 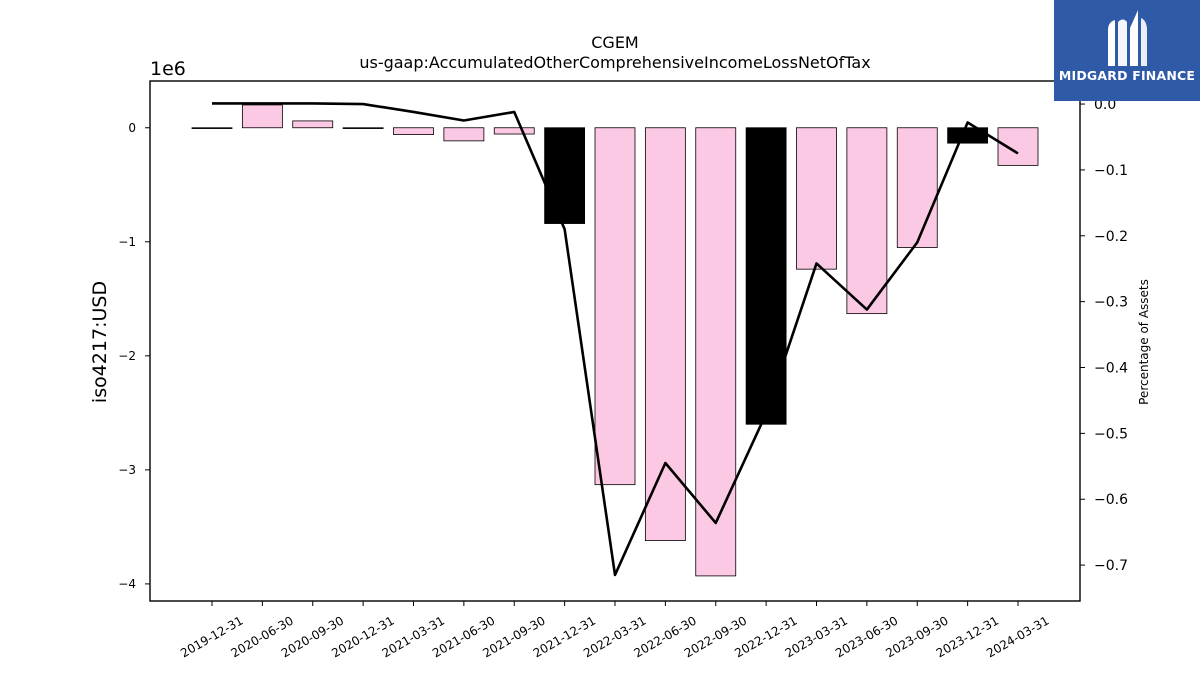 What do you see at coordinates (1111, 303) in the screenshot?
I see `y2-tick-label: −0.3` at bounding box center [1111, 303].